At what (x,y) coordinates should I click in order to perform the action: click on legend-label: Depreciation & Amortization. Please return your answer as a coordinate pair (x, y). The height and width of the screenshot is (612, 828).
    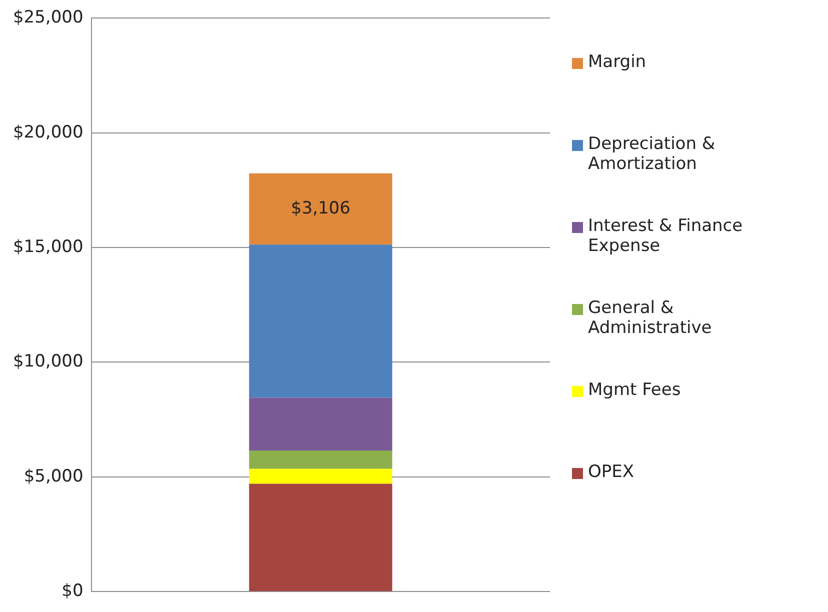
    Looking at the image, I should click on (652, 154).